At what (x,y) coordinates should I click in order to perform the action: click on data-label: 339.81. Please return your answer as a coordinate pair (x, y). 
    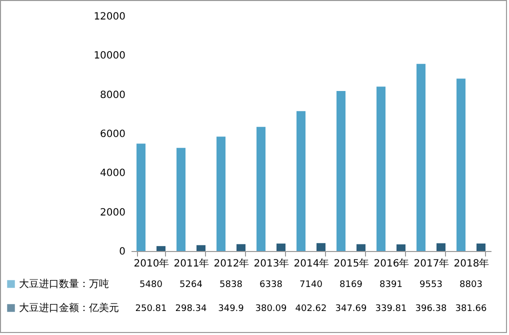
    Looking at the image, I should click on (391, 309).